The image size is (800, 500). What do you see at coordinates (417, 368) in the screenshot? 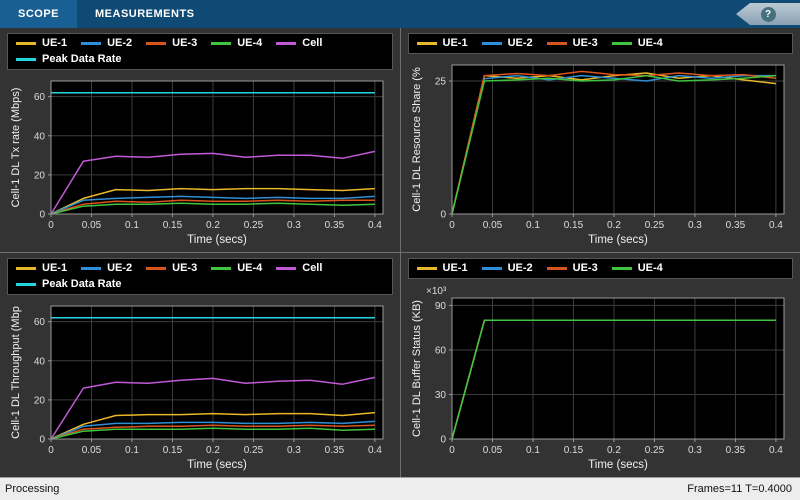
I see `svg-text: Cell-1 DL Buffer Status (KB)` at bounding box center [417, 368].